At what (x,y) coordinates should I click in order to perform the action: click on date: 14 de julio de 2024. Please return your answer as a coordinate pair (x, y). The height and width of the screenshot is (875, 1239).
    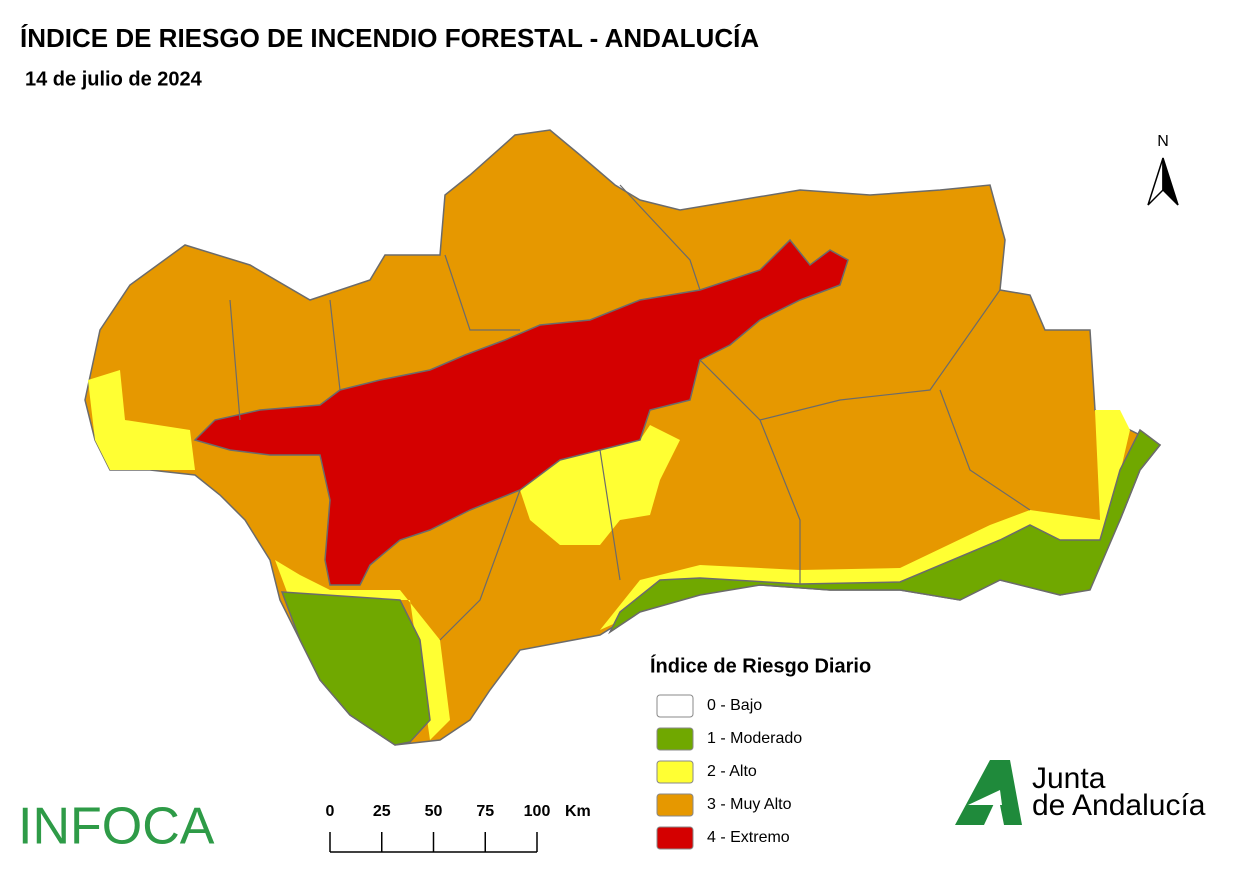
    Looking at the image, I should click on (114, 79).